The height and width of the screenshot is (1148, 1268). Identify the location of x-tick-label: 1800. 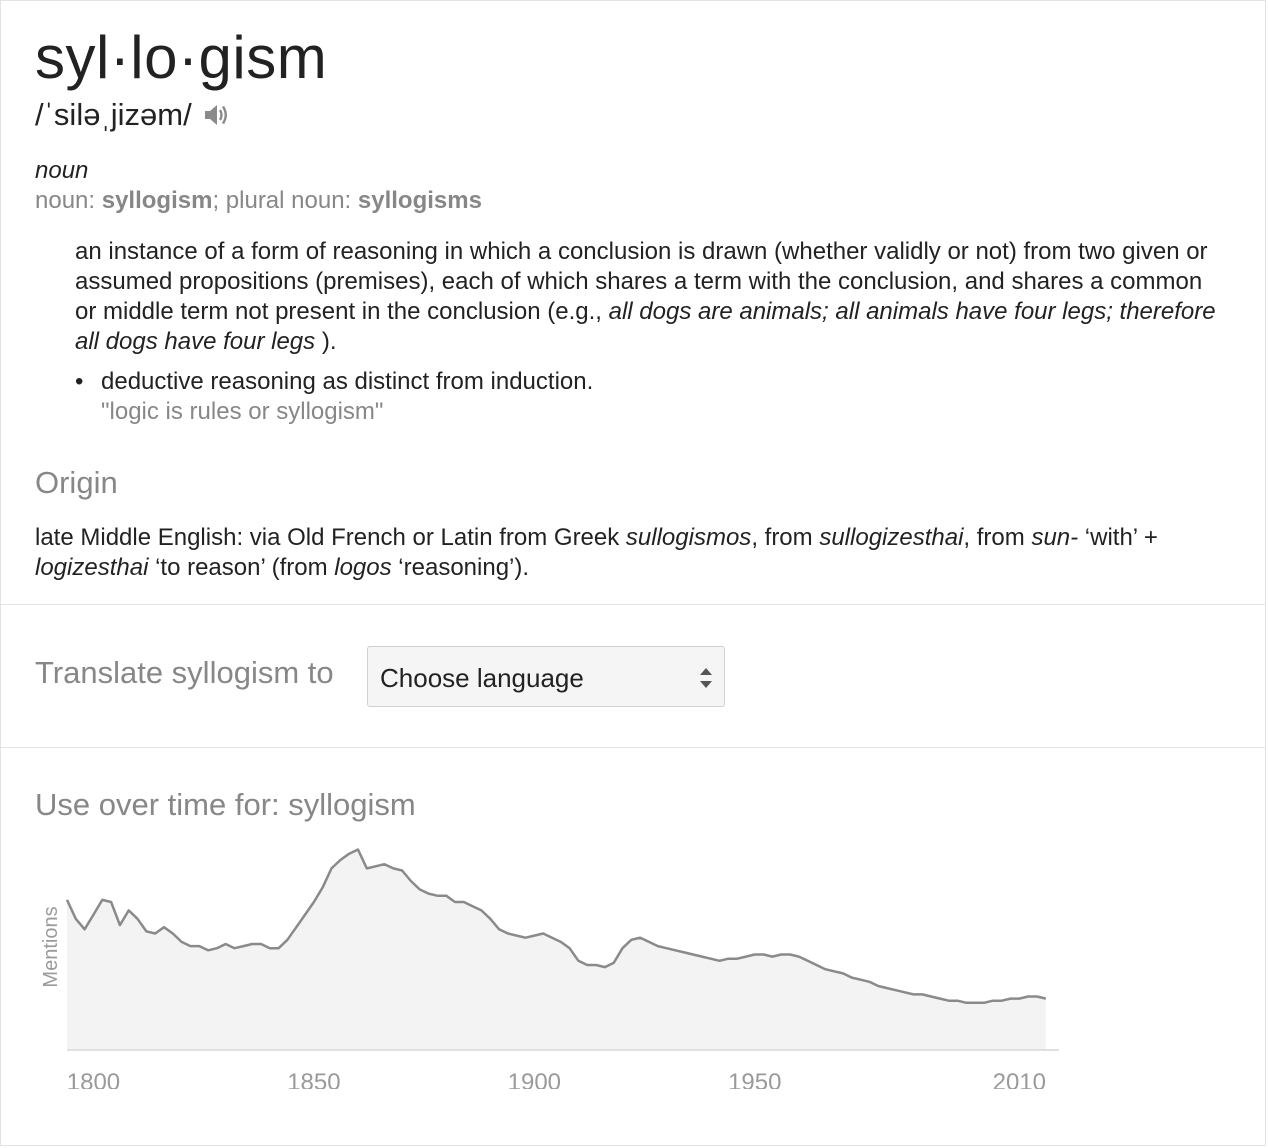
(93, 1079).